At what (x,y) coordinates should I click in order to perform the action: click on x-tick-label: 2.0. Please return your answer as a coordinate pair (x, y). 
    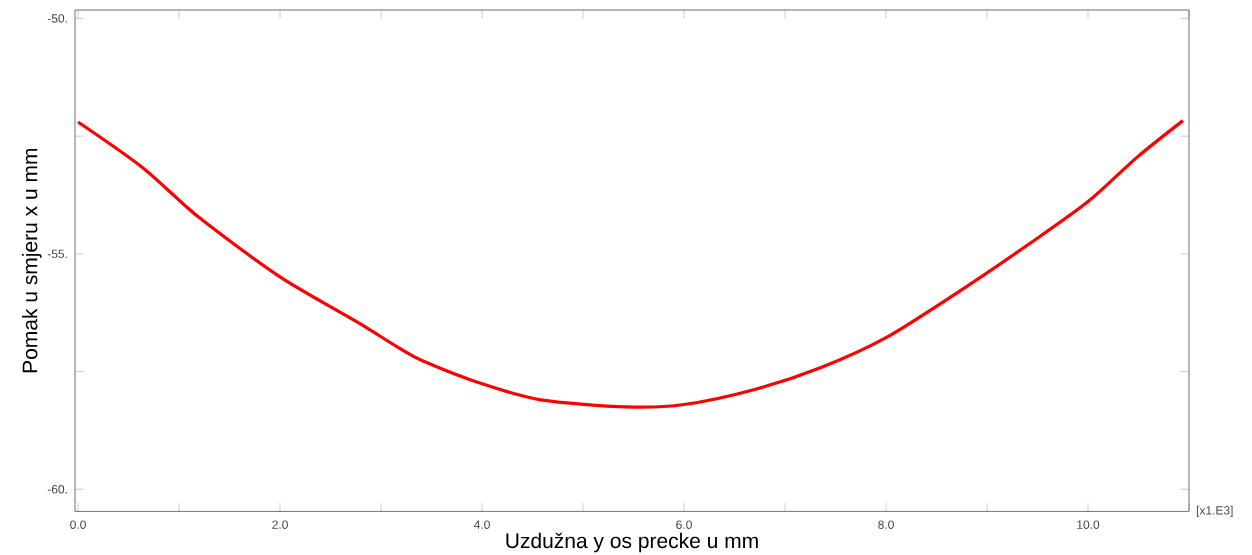
    Looking at the image, I should click on (280, 524).